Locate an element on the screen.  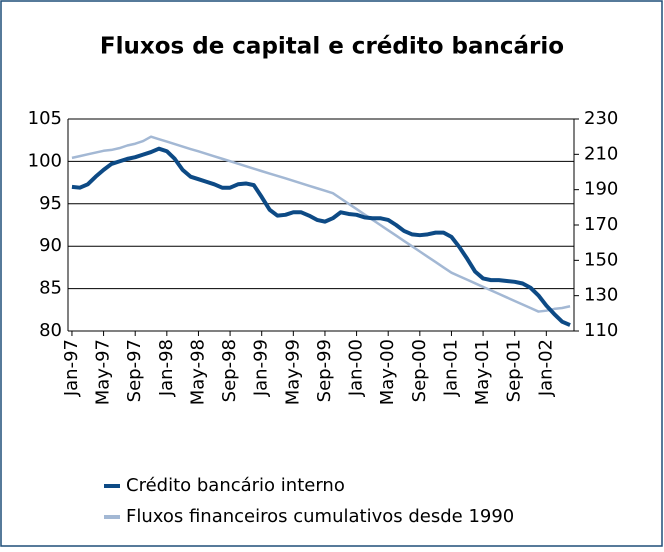
y2-tick-label: 230 is located at coordinates (601, 118).